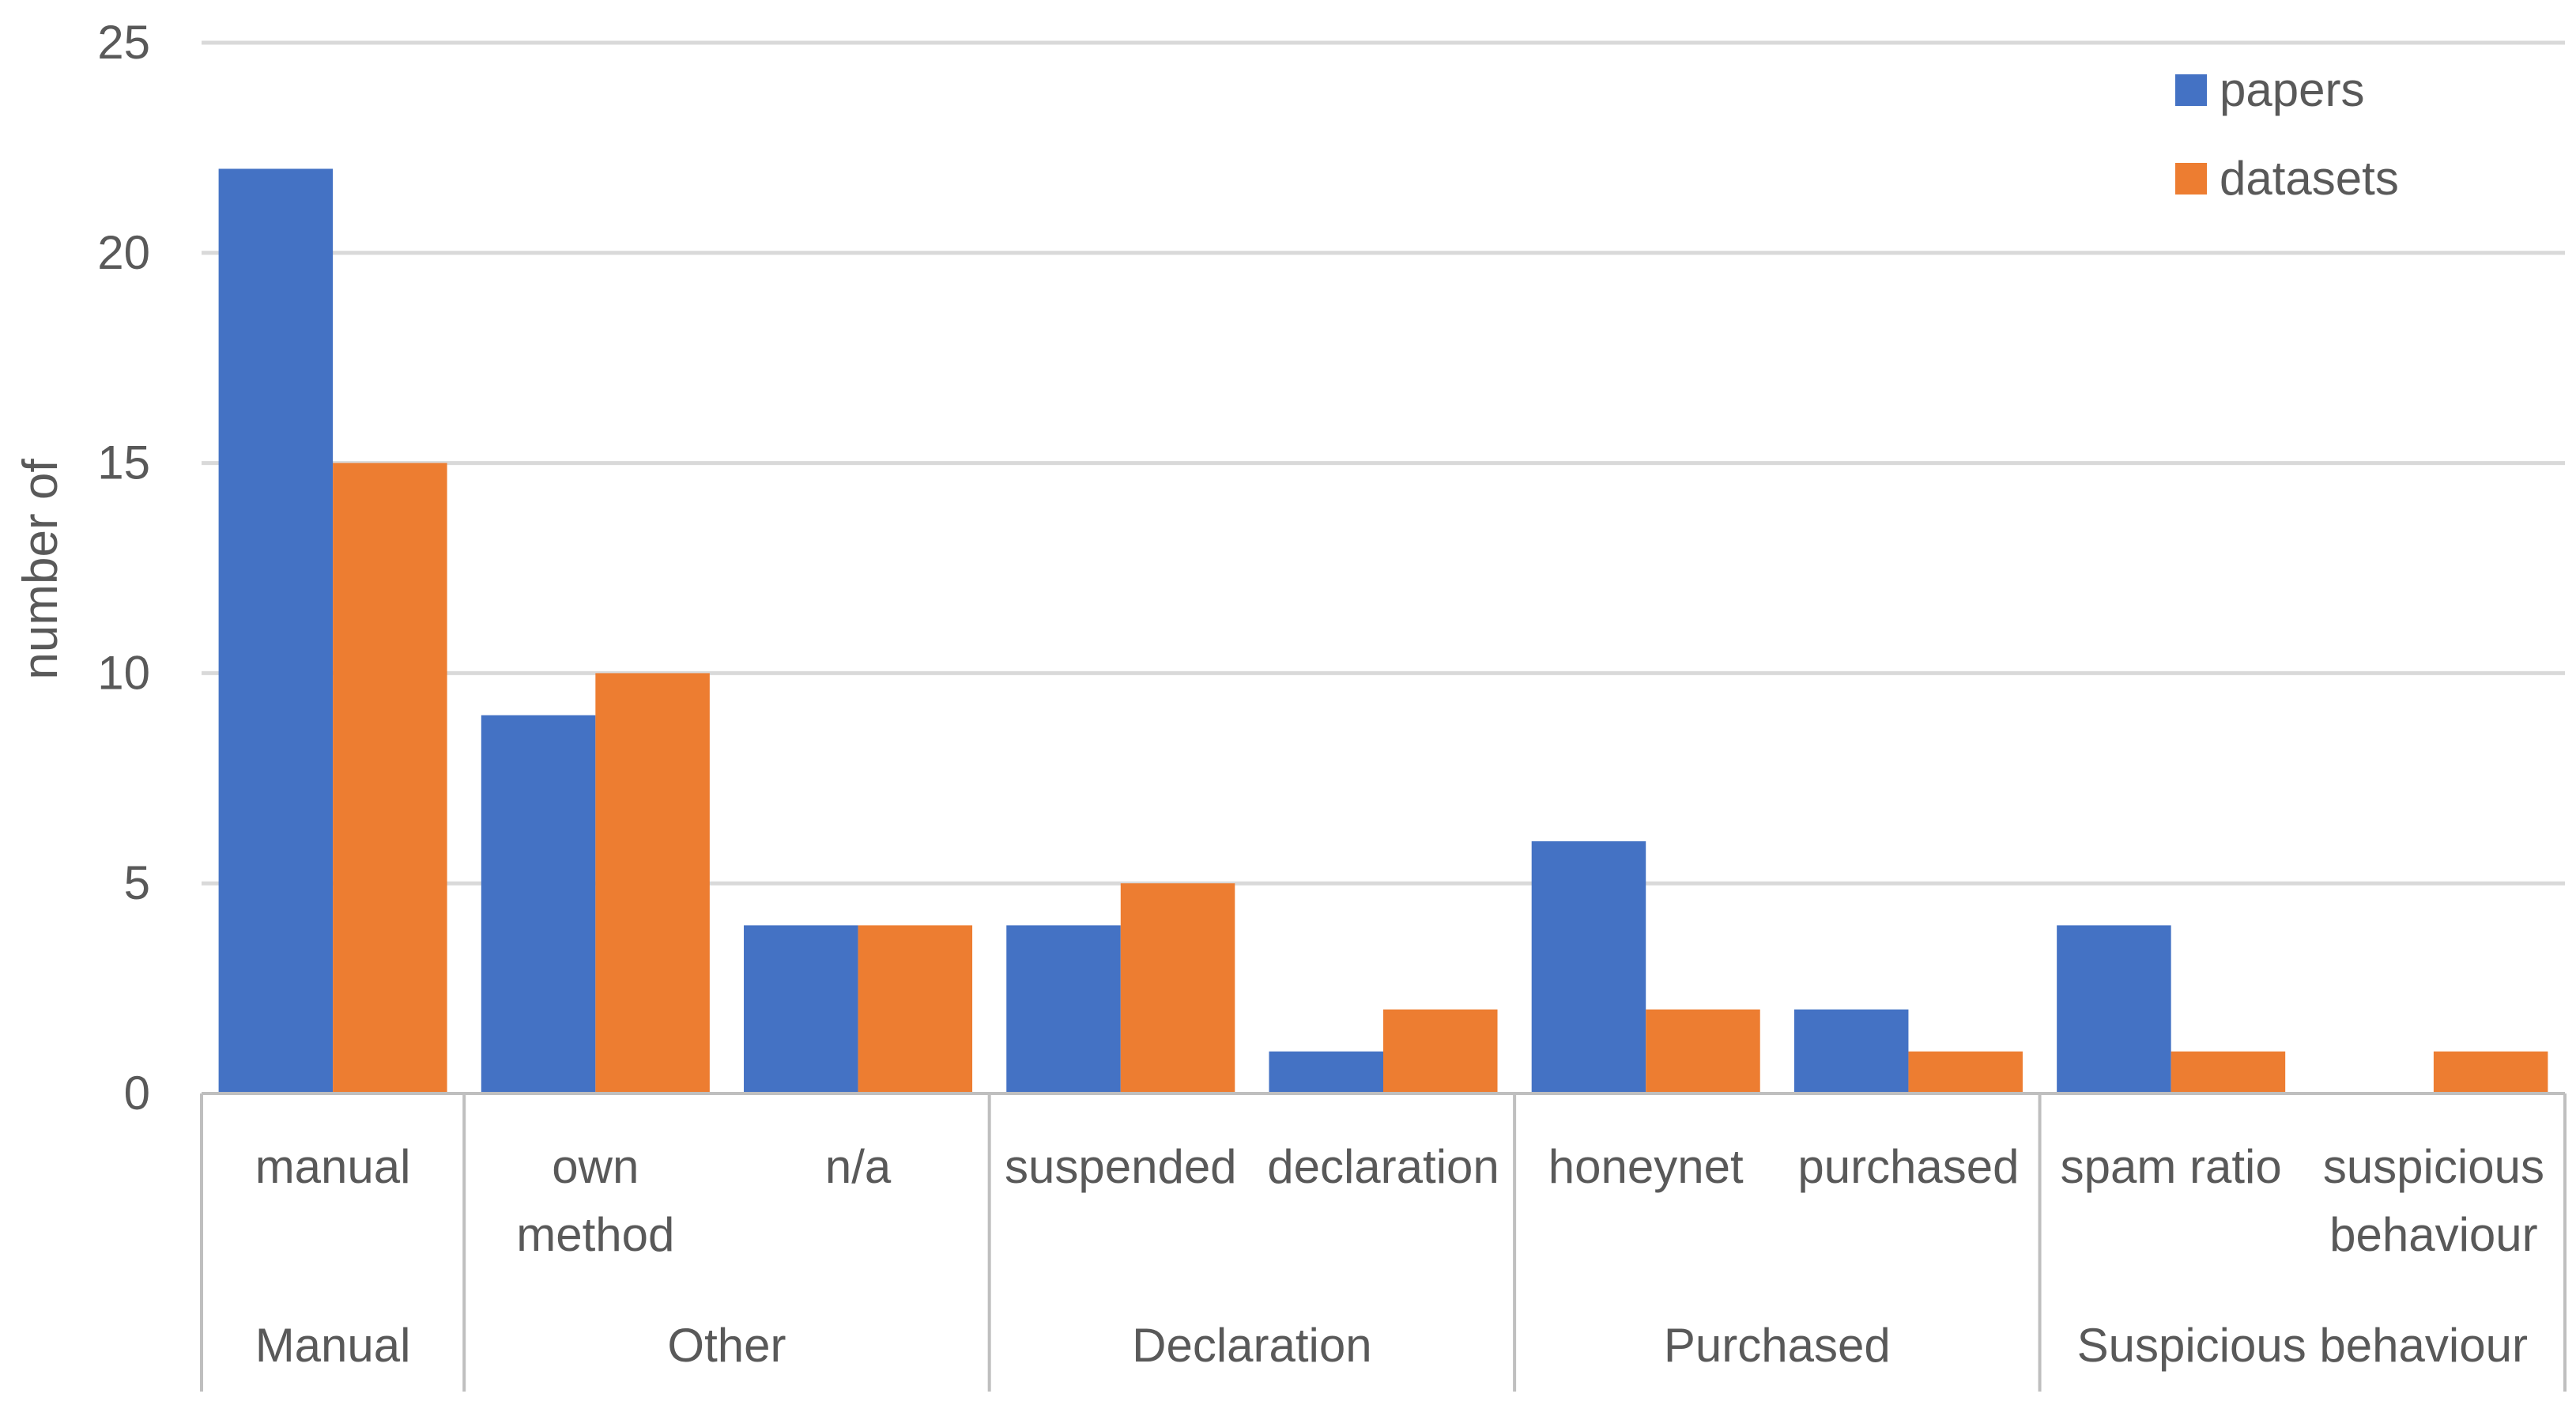 This screenshot has height=1405, width=2576. Describe the element at coordinates (41, 569) in the screenshot. I see `y-axis-label: number of` at that location.